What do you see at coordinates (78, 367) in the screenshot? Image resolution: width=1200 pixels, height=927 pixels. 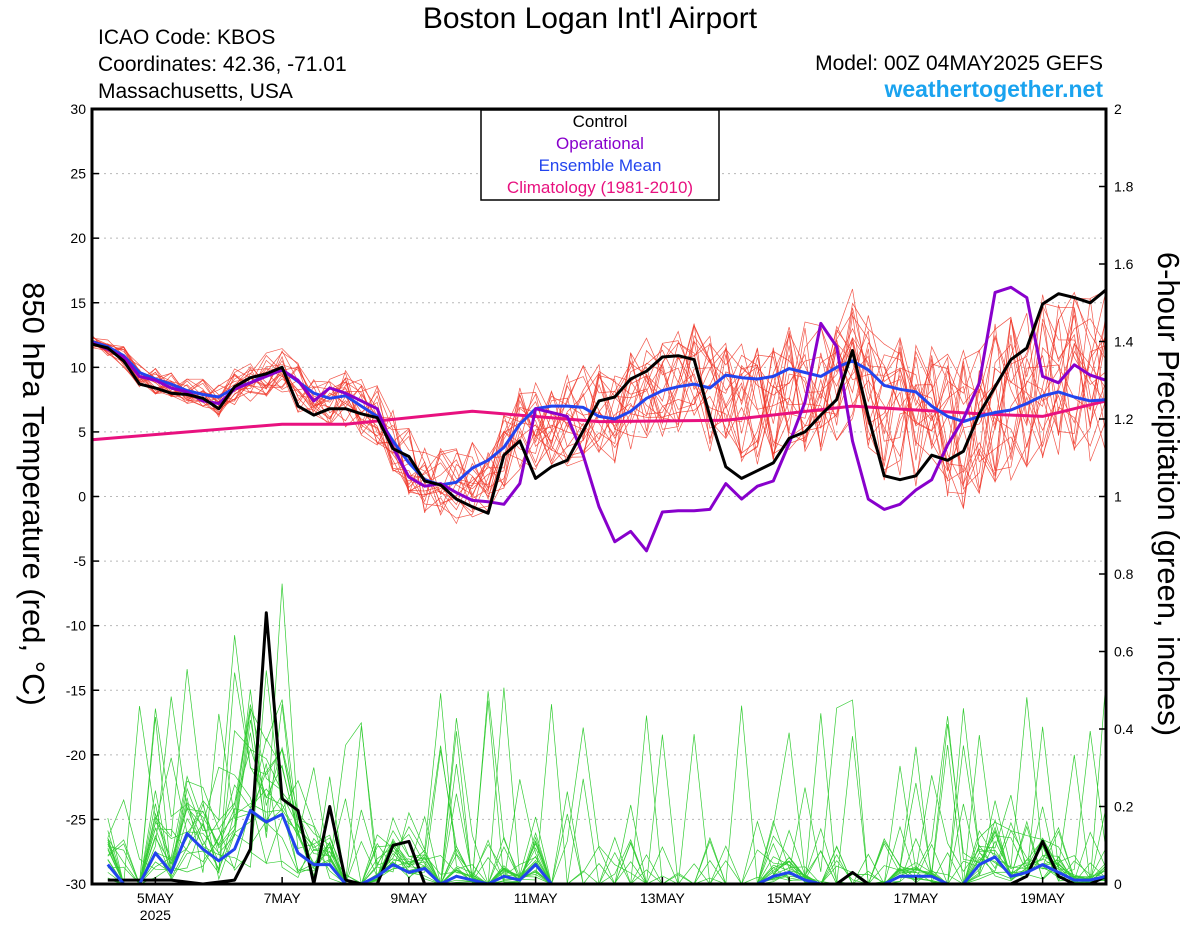 I see `y-left-tick-label: 10` at bounding box center [78, 367].